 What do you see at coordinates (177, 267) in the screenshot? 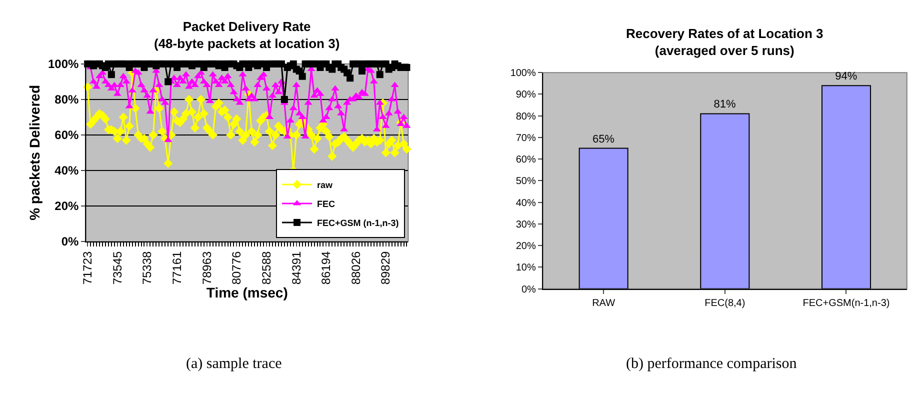
I see `x-tick-label: 77161` at bounding box center [177, 267].